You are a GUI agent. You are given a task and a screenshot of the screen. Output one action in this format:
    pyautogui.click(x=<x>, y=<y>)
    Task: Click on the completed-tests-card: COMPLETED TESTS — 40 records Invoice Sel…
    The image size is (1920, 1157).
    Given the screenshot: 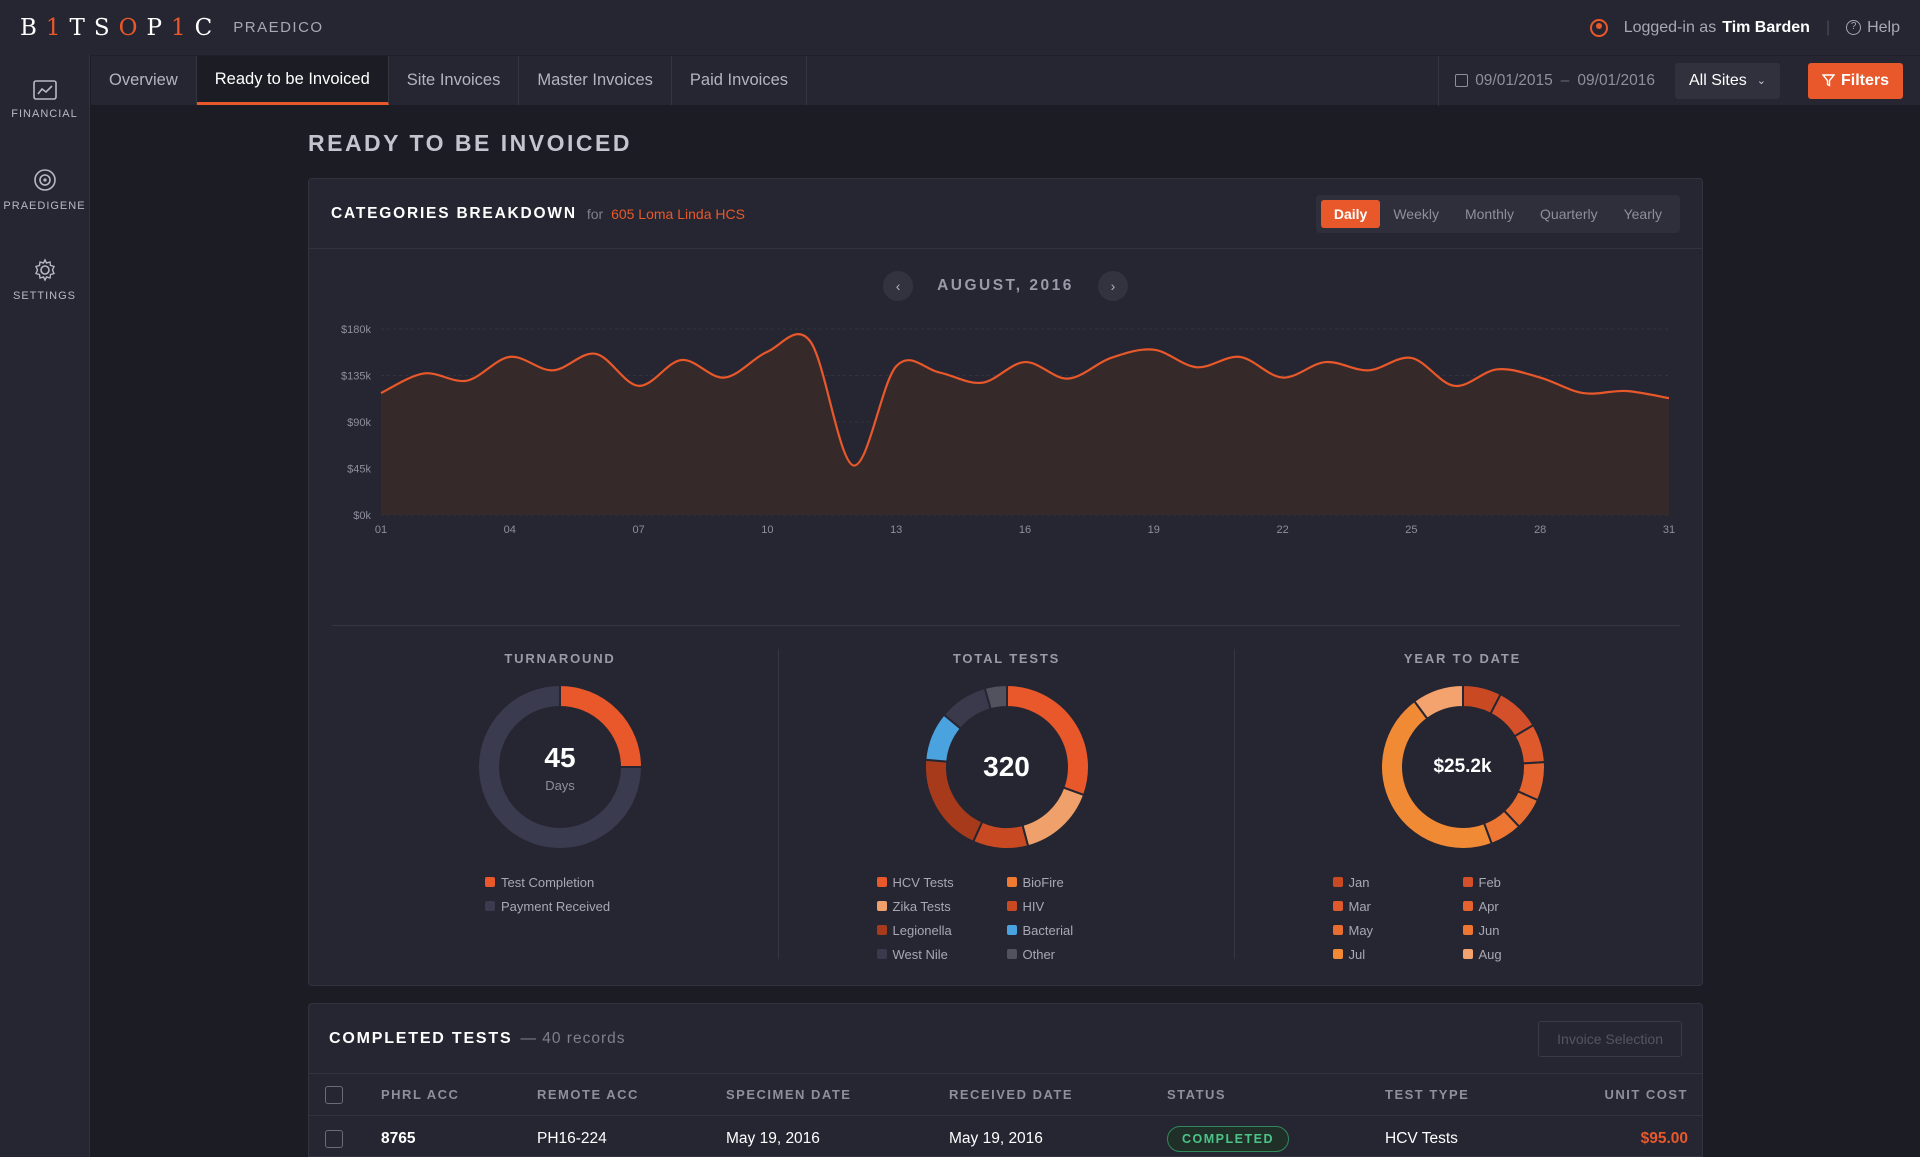 What is the action you would take?
    pyautogui.click(x=1005, y=1080)
    